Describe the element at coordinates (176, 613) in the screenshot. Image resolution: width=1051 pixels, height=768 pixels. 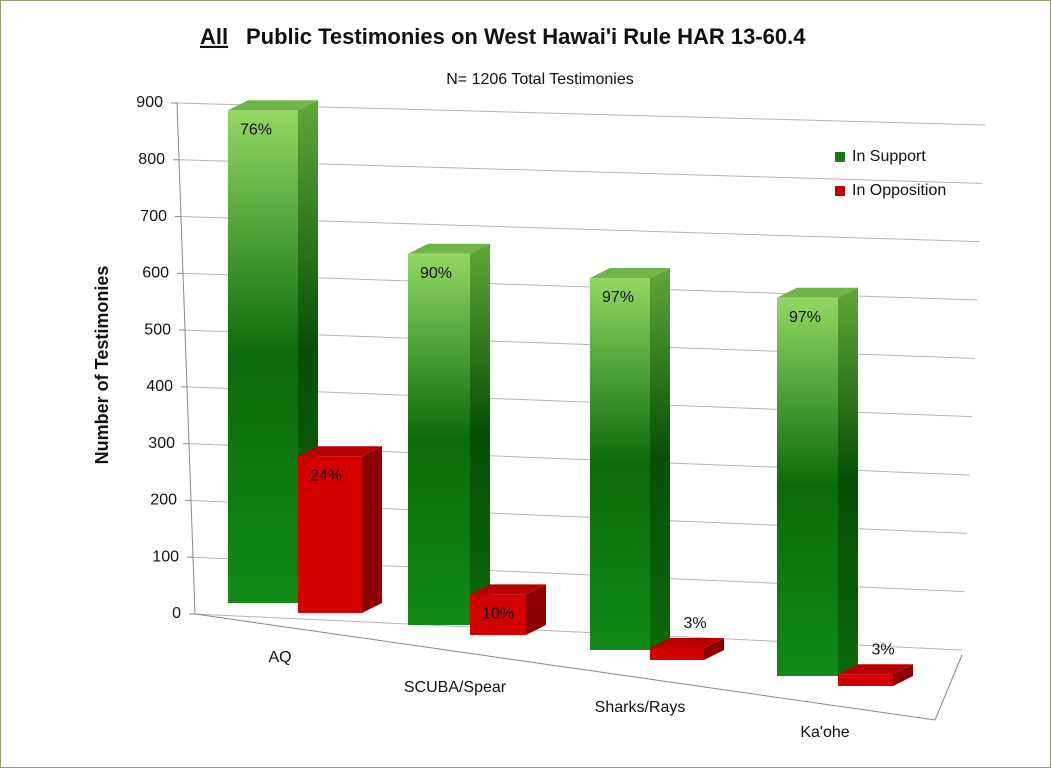
I see `y-tick-label: 0` at that location.